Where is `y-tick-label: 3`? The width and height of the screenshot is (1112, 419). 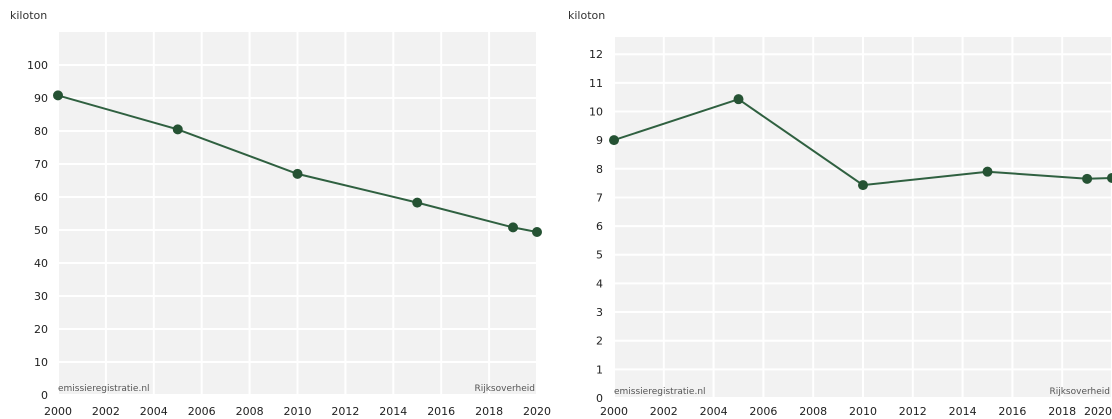 y-tick-label: 3 is located at coordinates (599, 312).